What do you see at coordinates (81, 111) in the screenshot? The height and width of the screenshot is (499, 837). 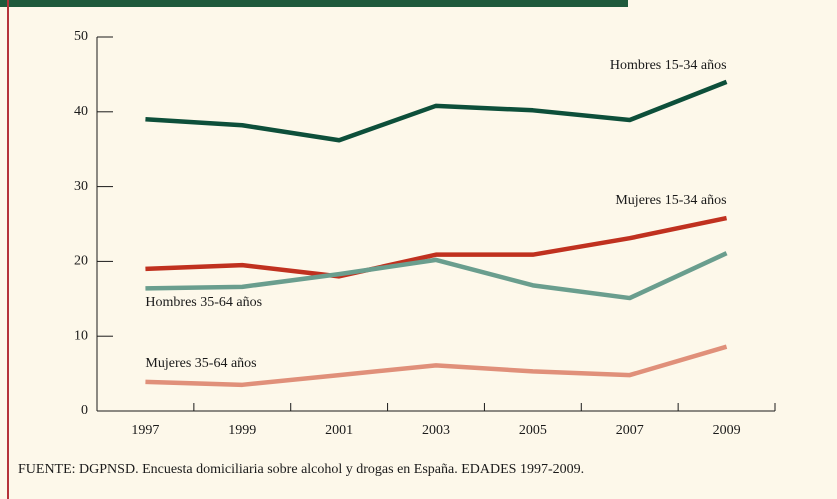 I see `y-tick-label: 40` at bounding box center [81, 111].